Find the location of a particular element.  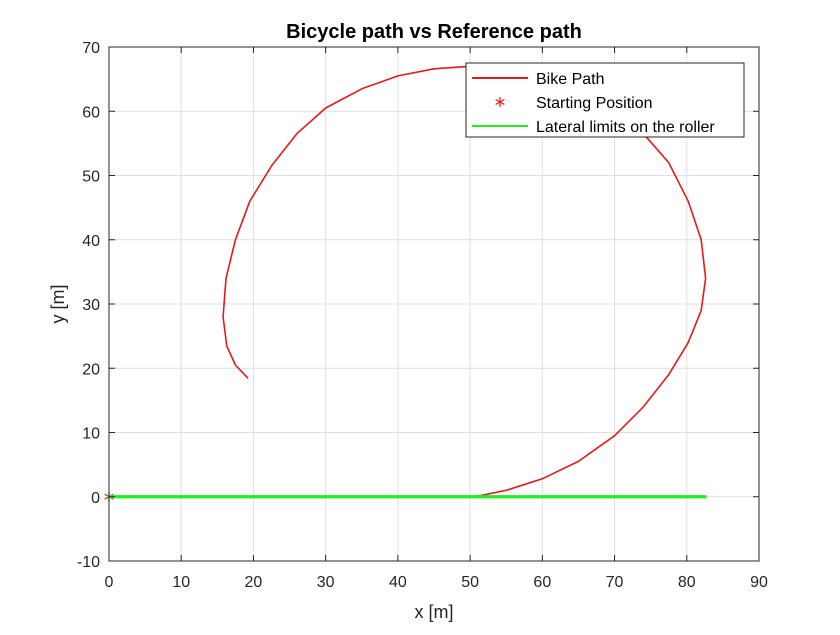

y-tick-label: 70 is located at coordinates (91, 48).